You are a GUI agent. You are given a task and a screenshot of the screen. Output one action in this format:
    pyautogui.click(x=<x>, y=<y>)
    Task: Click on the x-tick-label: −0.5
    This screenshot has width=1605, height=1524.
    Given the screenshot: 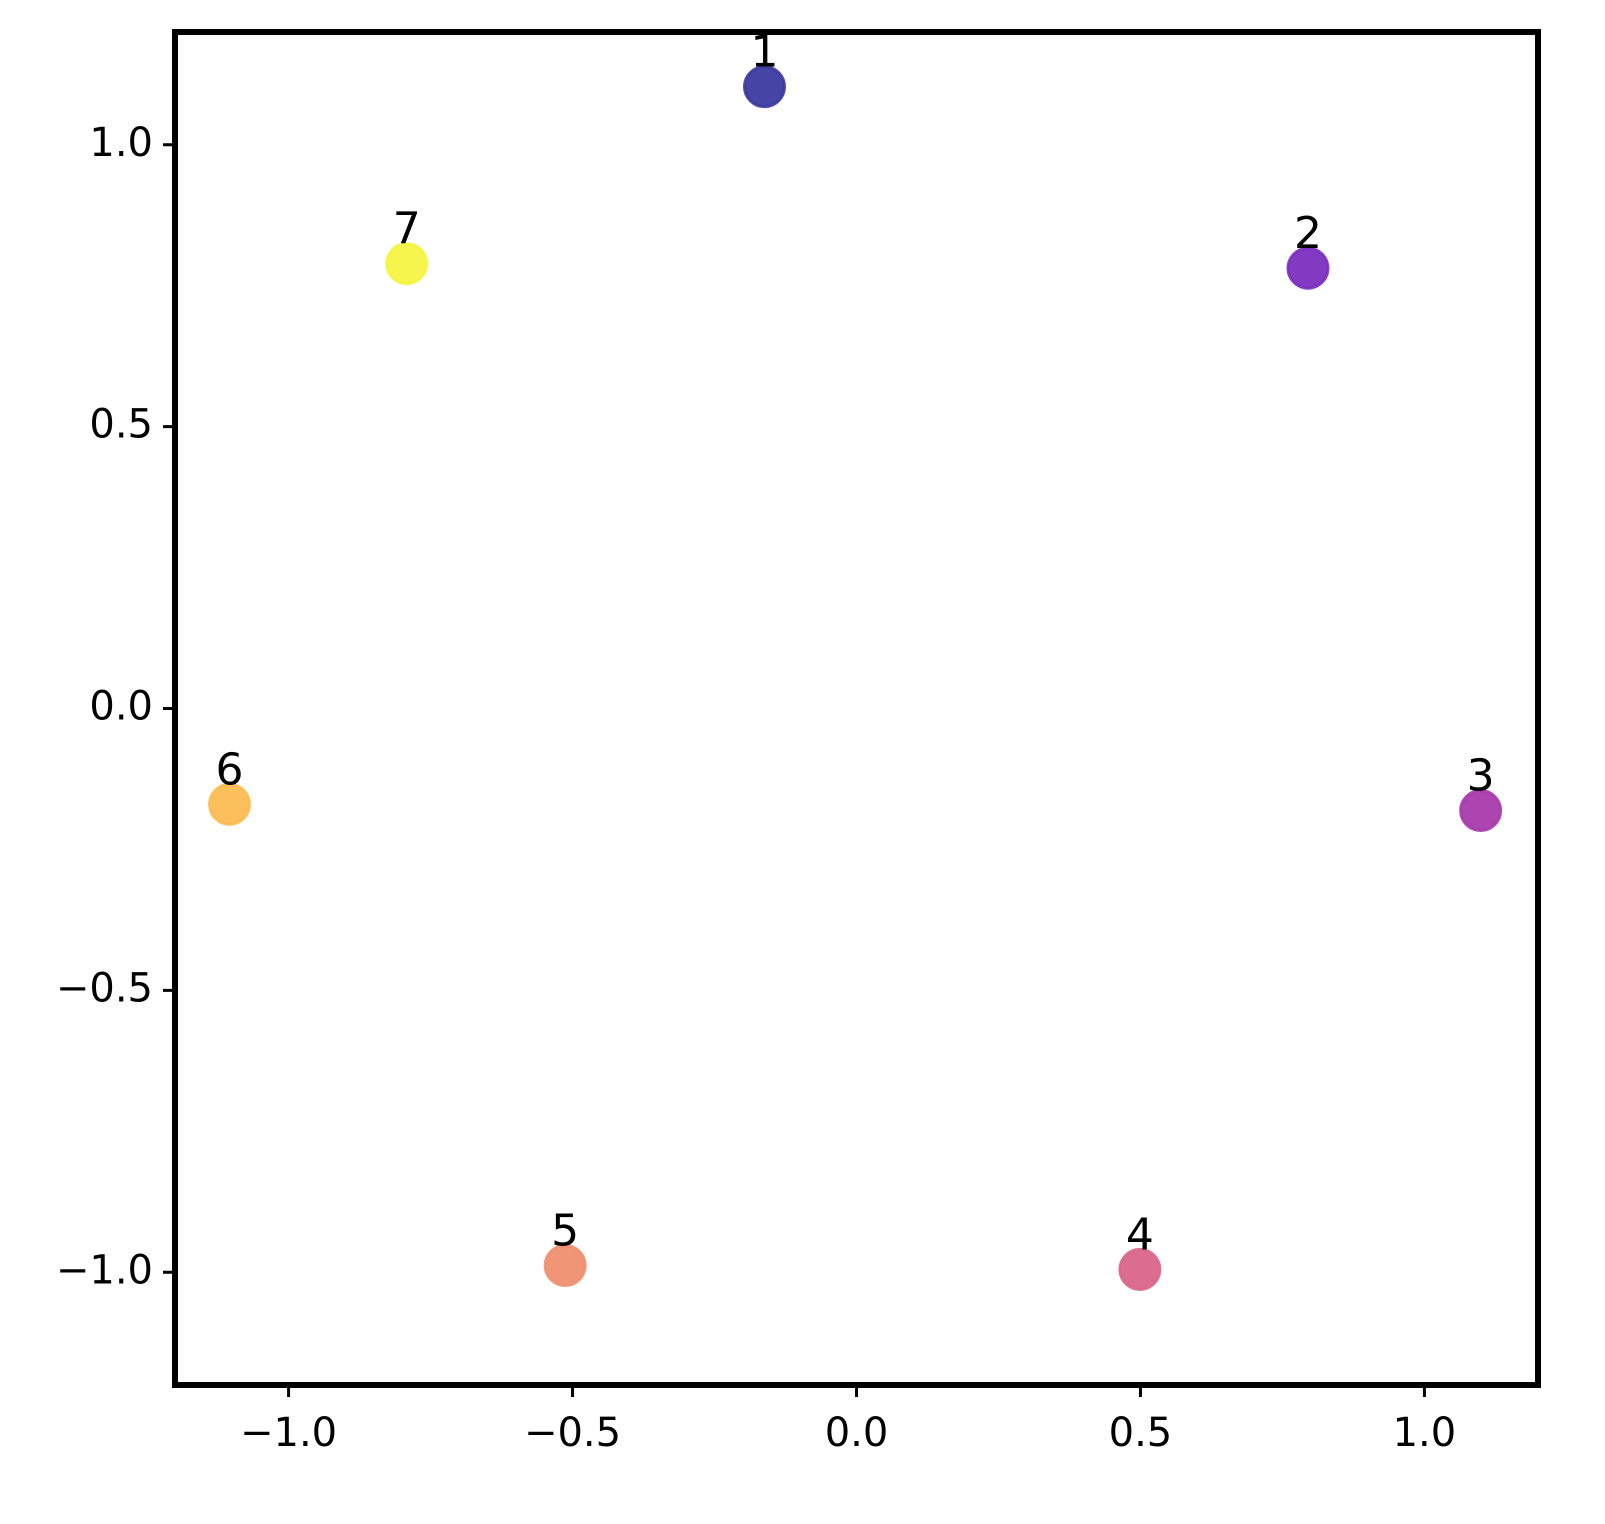 What is the action you would take?
    pyautogui.click(x=572, y=1433)
    